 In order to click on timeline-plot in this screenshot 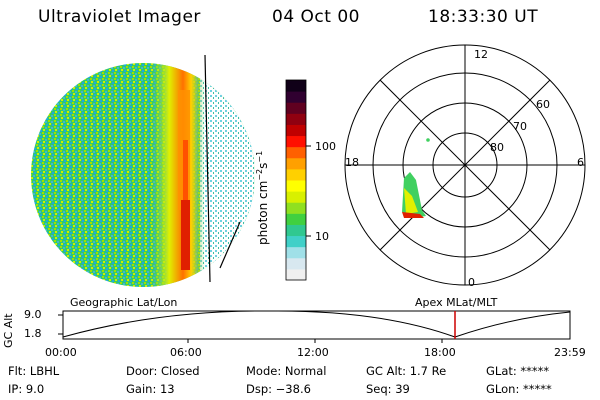, I will do `click(314, 326)`.